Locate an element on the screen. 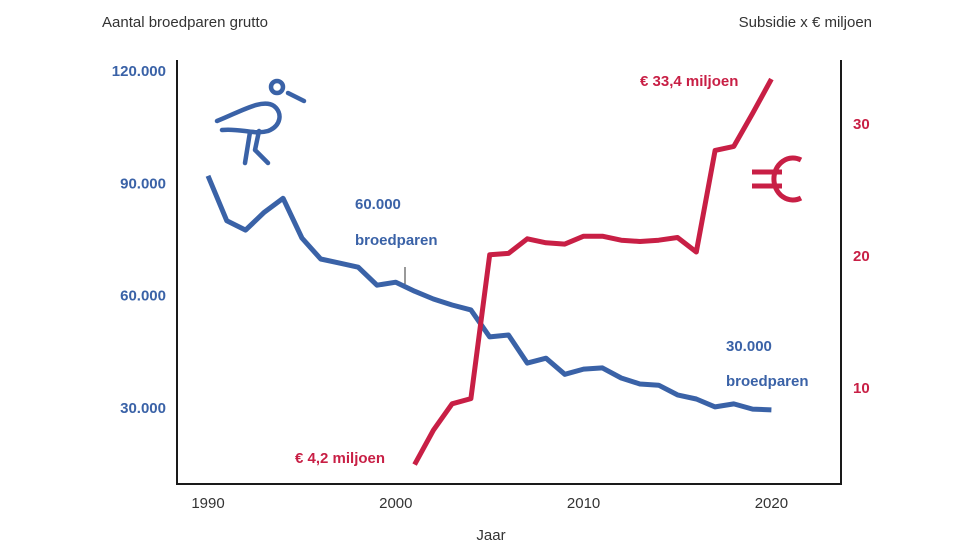  y-right-ticks: 10 20 30 is located at coordinates (861, 256).